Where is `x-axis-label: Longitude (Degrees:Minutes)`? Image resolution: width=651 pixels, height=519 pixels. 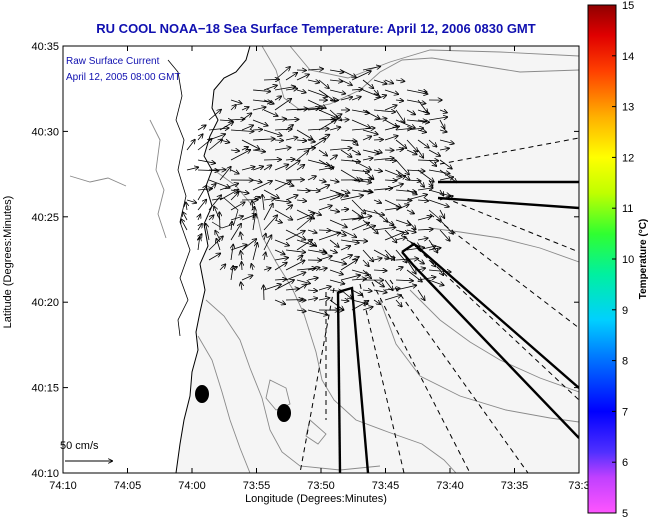 x-axis-label: Longitude (Degrees:Minutes) is located at coordinates (316, 499).